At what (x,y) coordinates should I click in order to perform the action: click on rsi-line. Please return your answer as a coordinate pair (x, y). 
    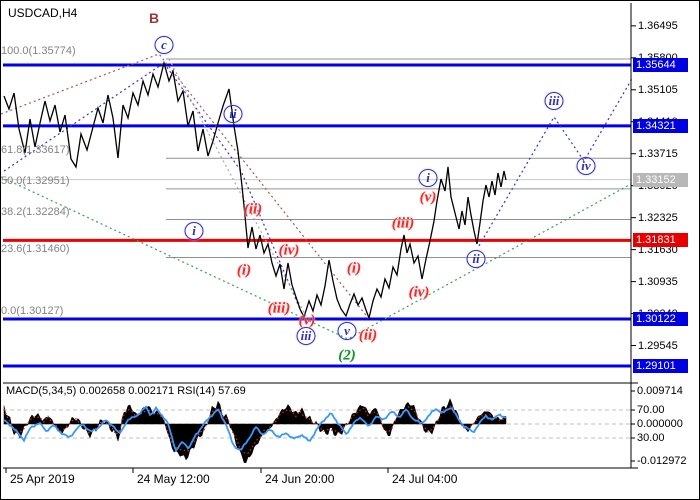
    Looking at the image, I should click on (255, 429).